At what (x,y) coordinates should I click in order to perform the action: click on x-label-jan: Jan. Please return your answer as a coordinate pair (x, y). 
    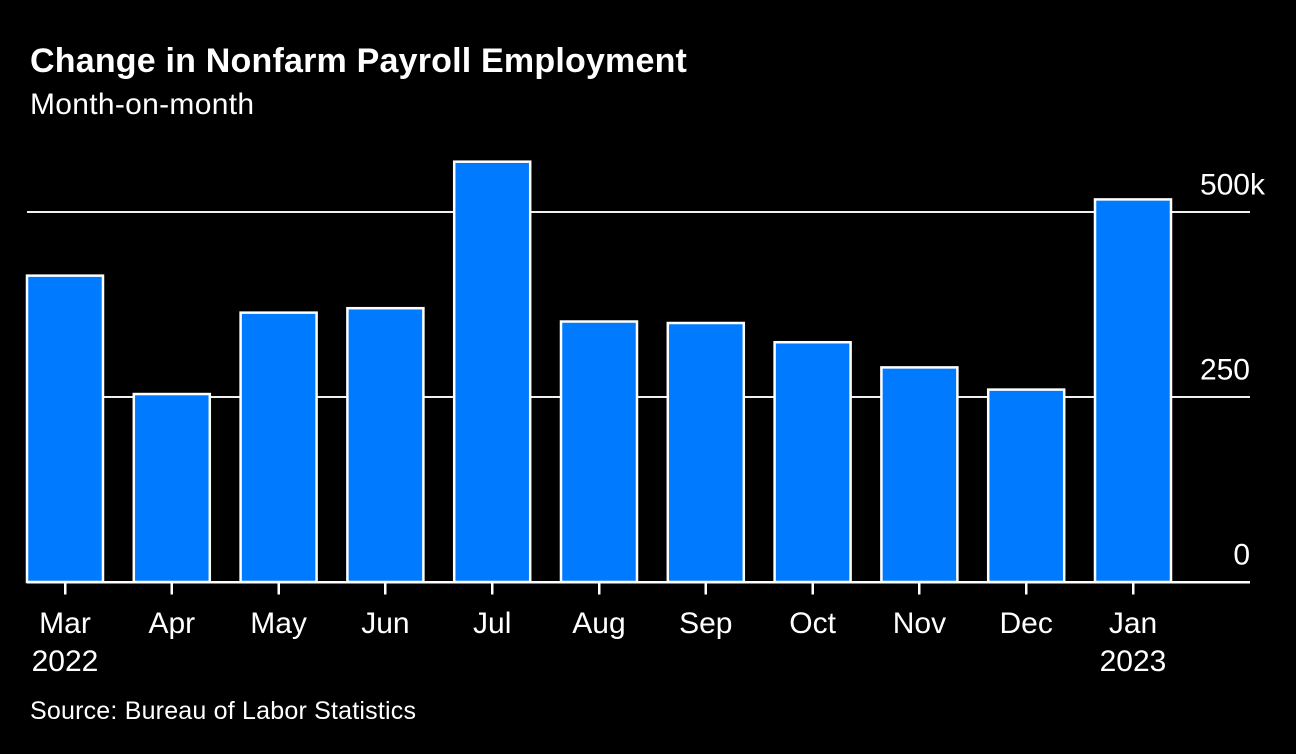
    Looking at the image, I should click on (1133, 623).